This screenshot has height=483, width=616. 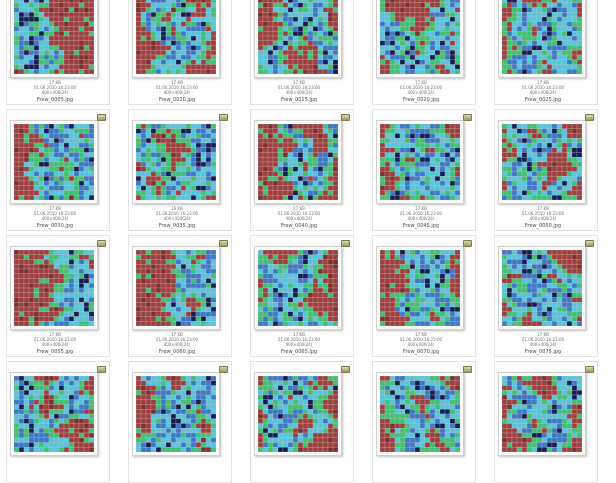 I want to click on file-name: Frew_0065.jpg, so click(x=299, y=352).